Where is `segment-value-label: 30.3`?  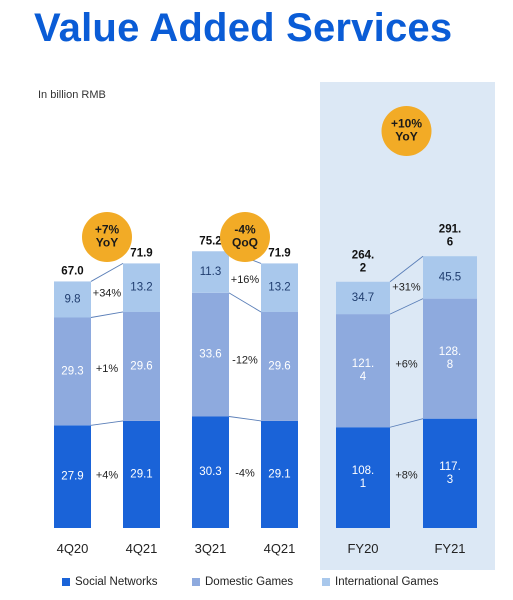 segment-value-label: 30.3 is located at coordinates (210, 472).